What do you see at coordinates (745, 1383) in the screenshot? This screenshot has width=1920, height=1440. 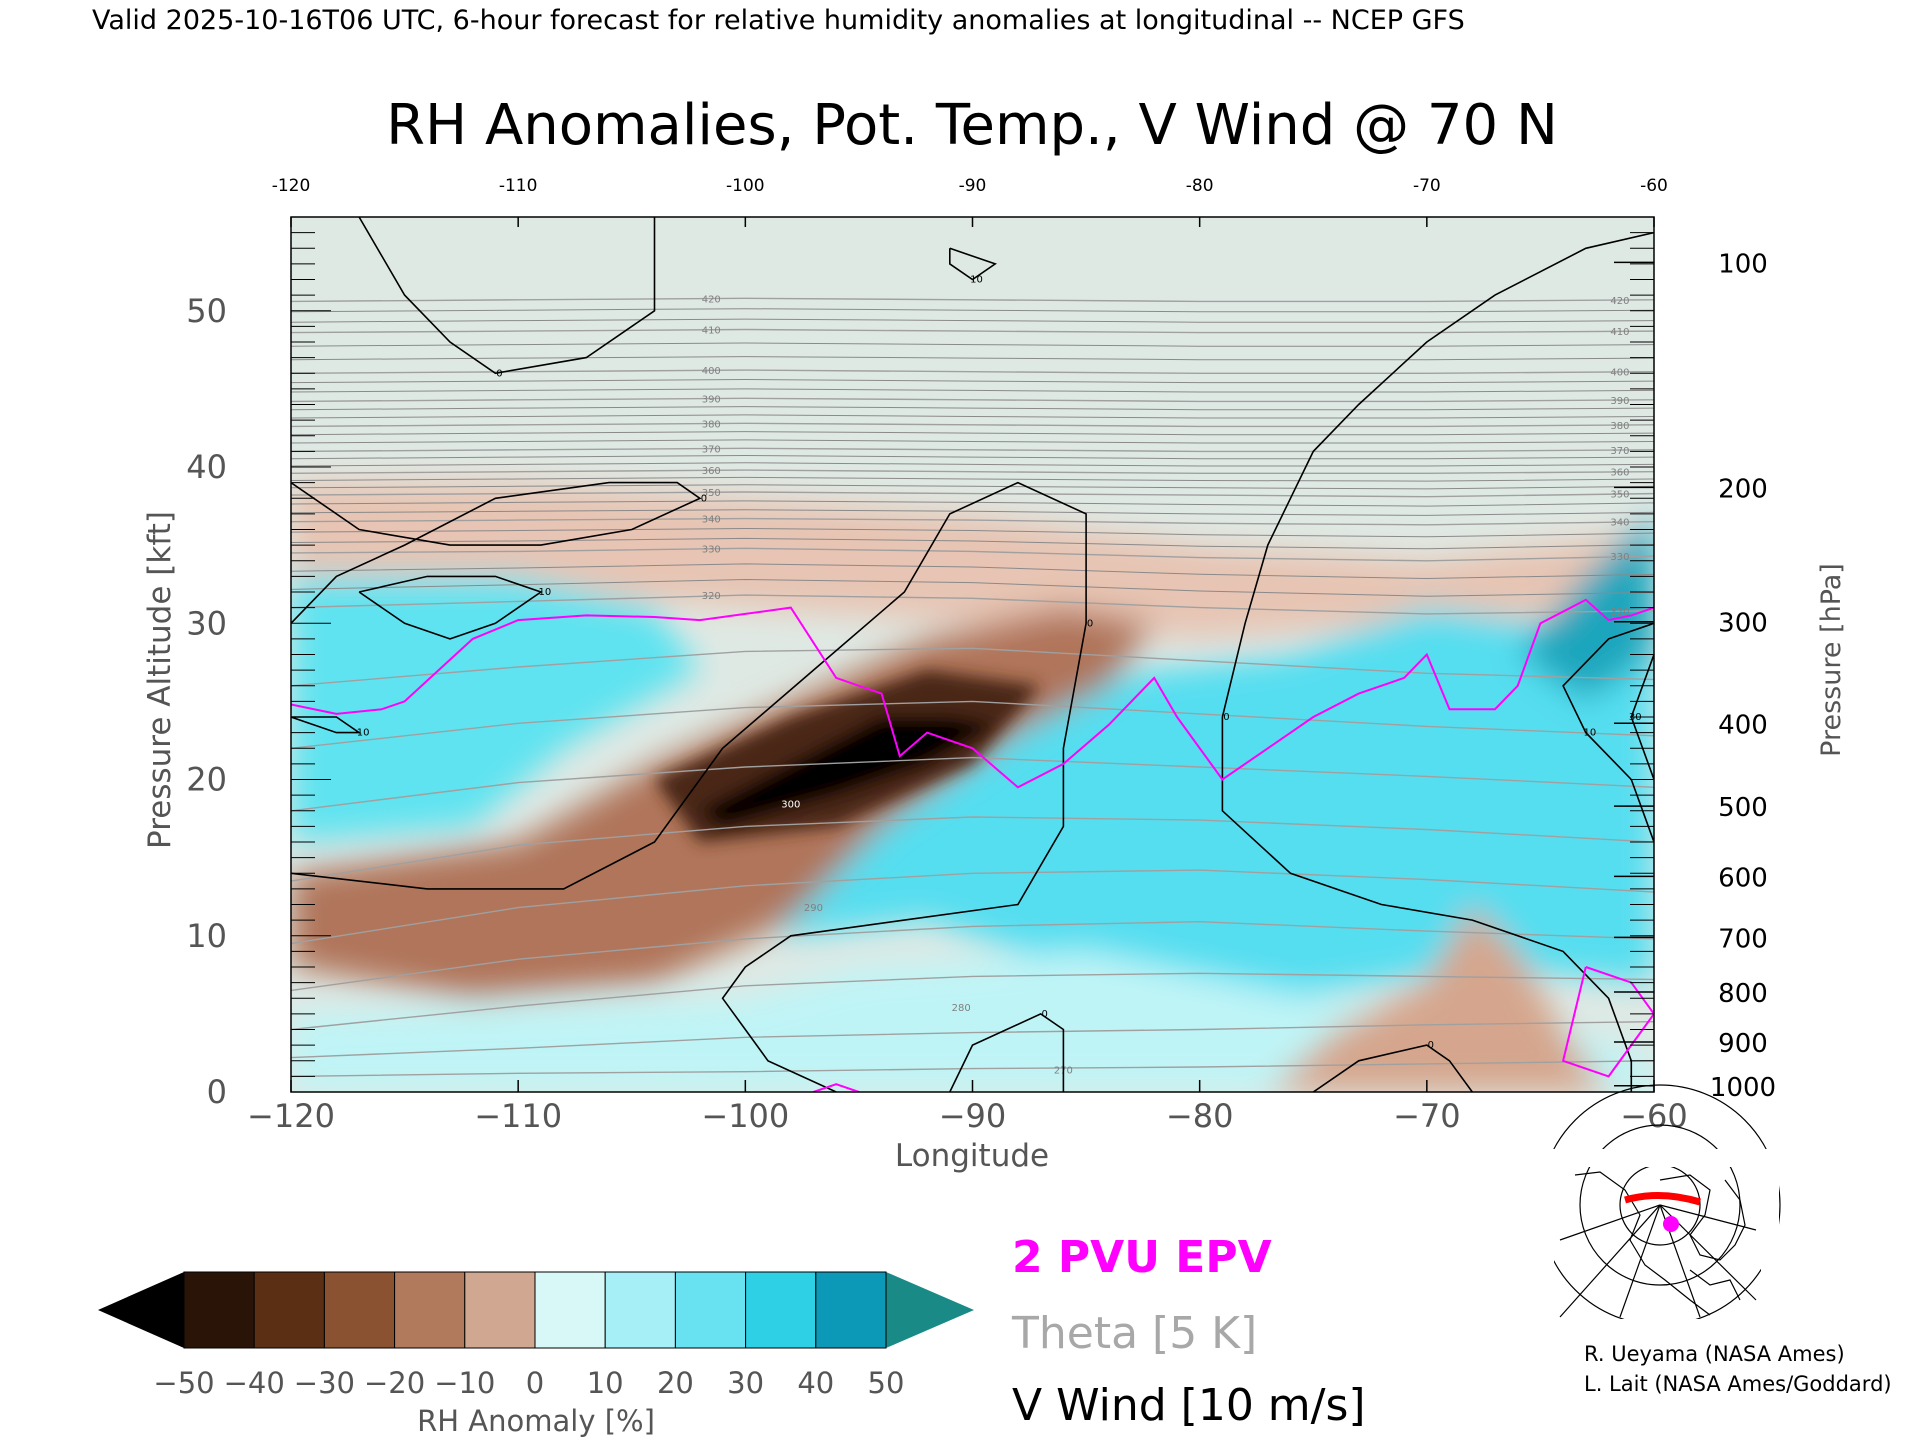 I see `colorbar-tick-label: 30` at bounding box center [745, 1383].